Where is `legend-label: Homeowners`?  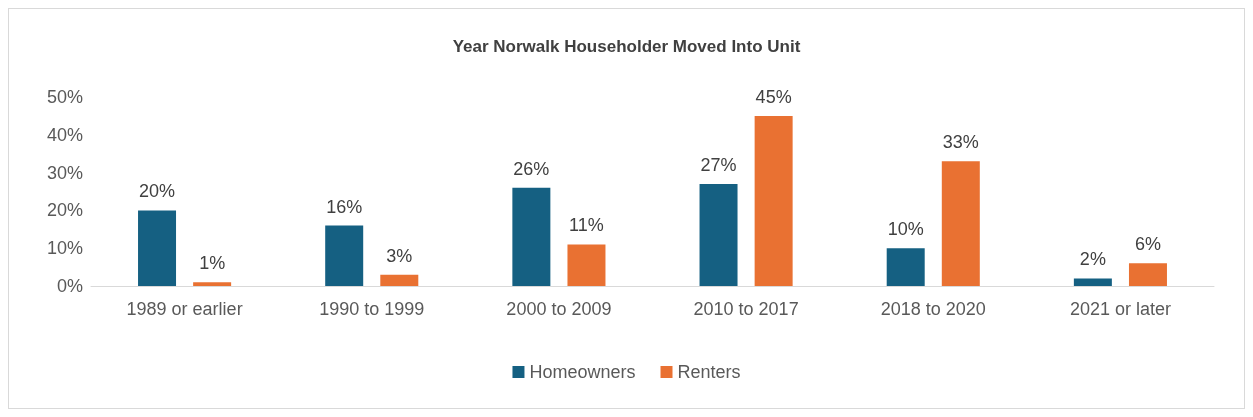
legend-label: Homeowners is located at coordinates (582, 372).